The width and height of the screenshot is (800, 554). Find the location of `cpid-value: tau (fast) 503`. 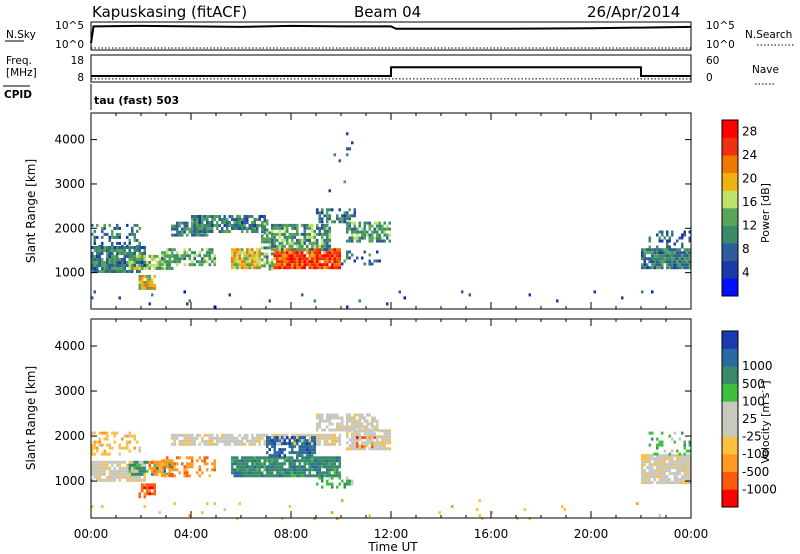

cpid-value: tau (fast) 503 is located at coordinates (136, 100).